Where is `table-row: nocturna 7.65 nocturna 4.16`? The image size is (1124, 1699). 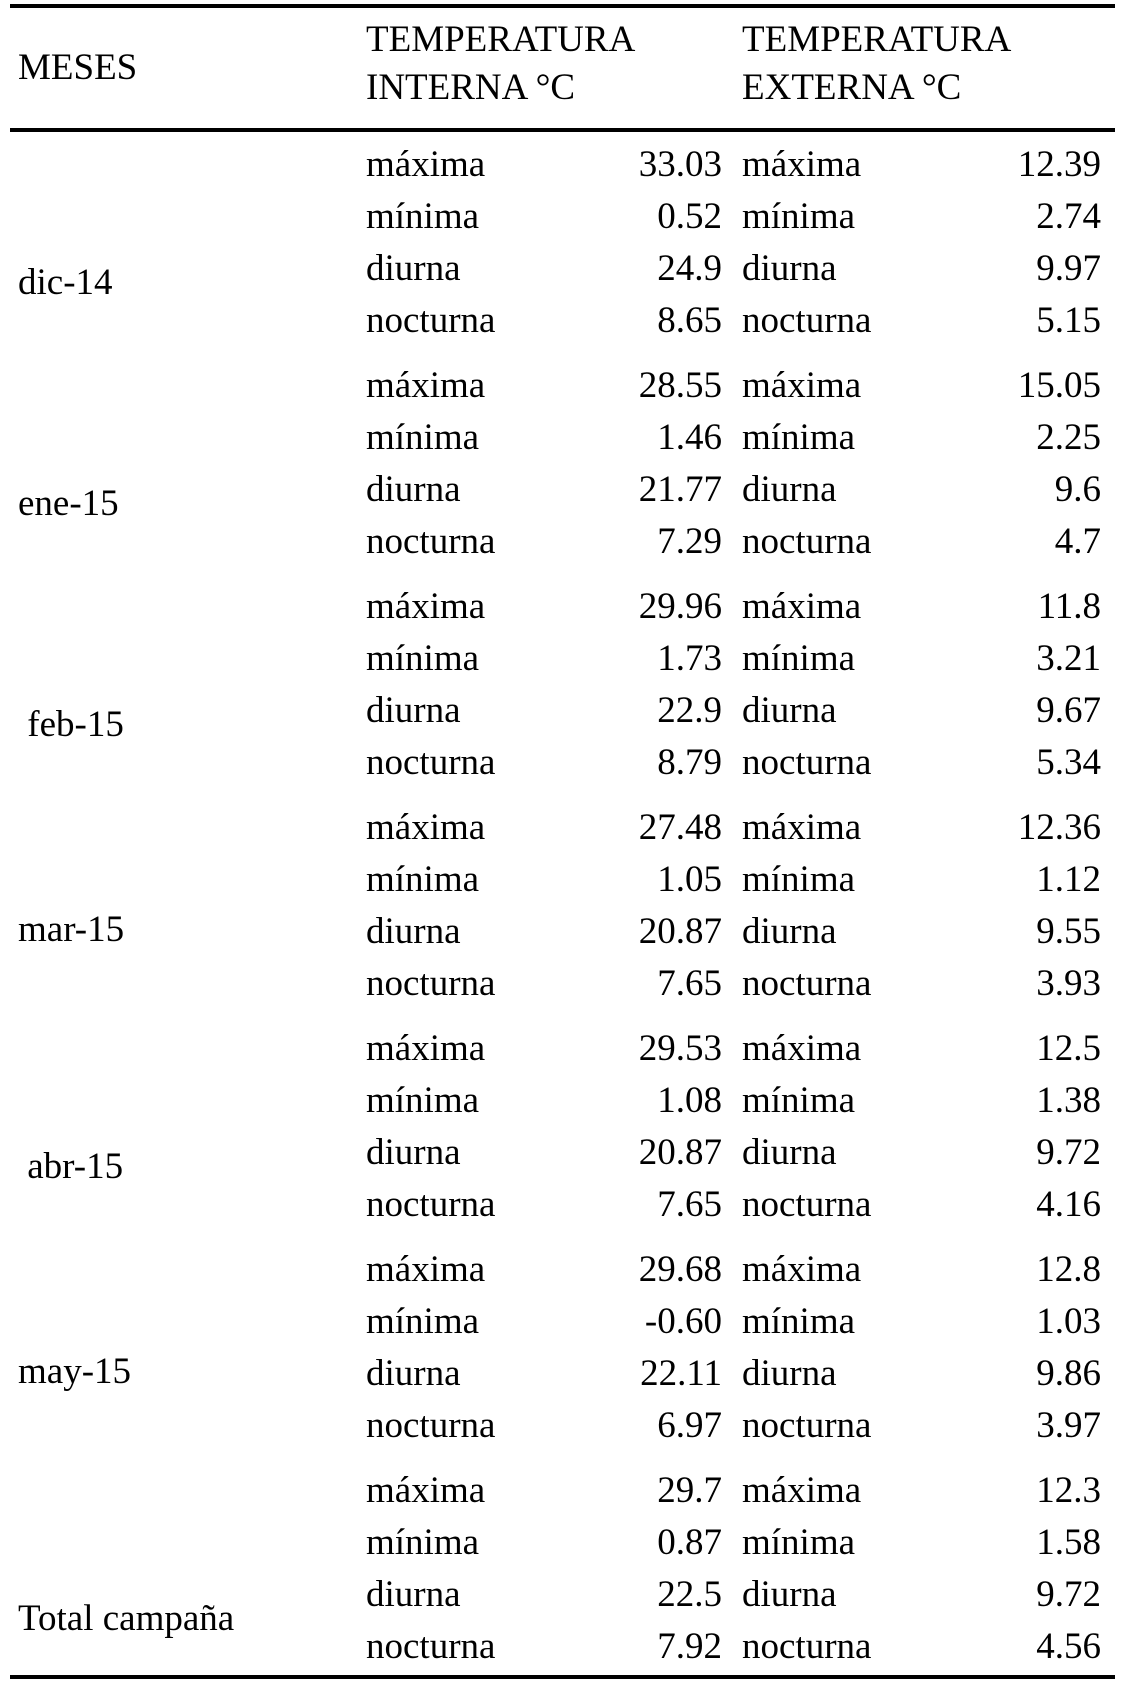
table-row: nocturna 7.65 nocturna 4.16 is located at coordinates (562, 1205).